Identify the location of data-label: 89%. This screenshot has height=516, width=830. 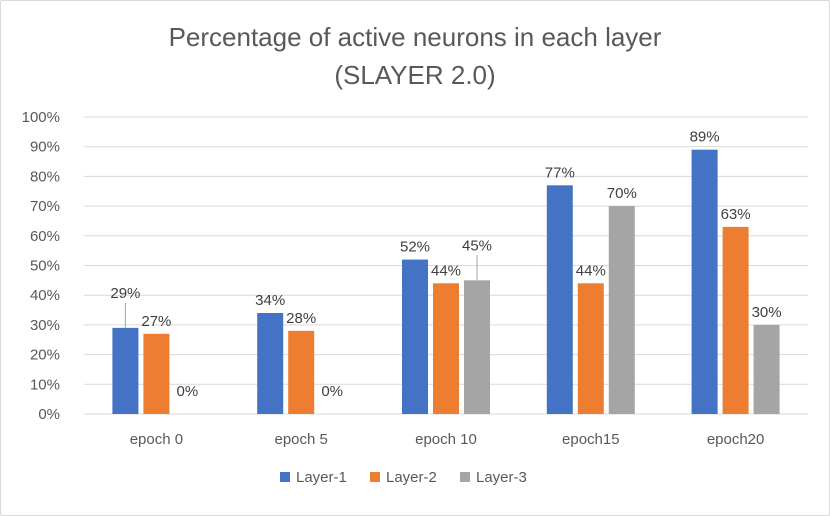
(705, 137).